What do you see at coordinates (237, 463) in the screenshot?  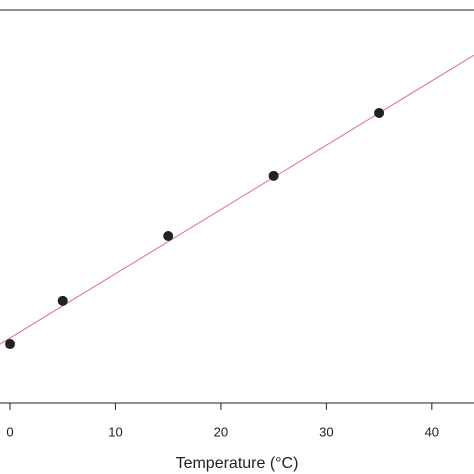 I see `x-axis-label: Temperature (°C)` at bounding box center [237, 463].